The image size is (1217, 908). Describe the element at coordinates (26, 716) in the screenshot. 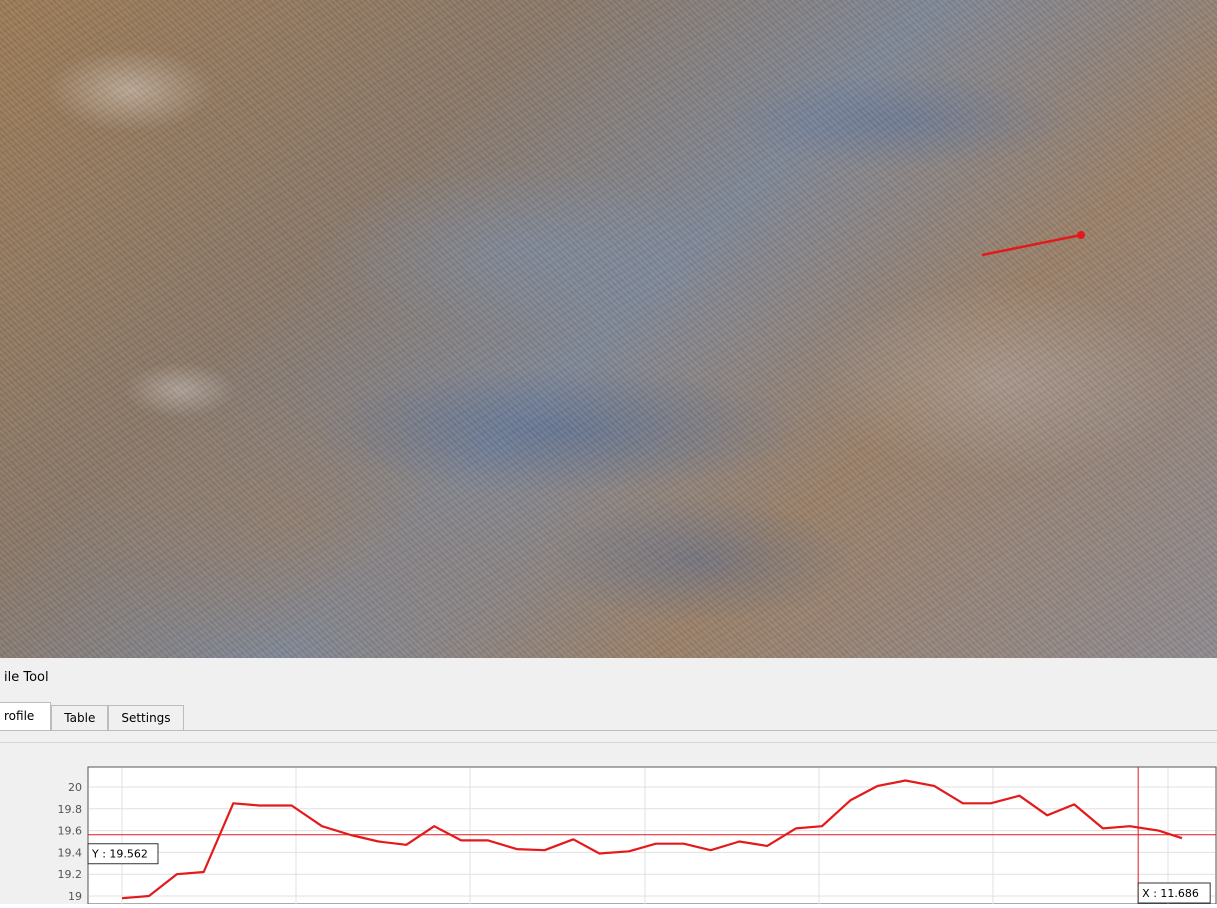

I see `tab-profile: rofile` at that location.